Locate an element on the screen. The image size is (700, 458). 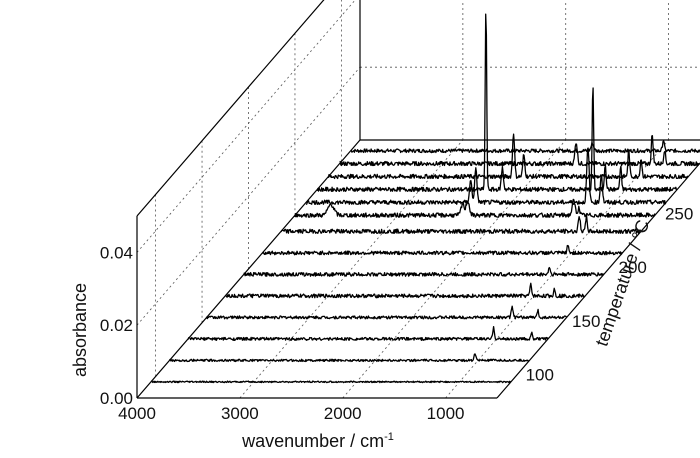
y-tick-label: 0.02 is located at coordinates (116, 325).